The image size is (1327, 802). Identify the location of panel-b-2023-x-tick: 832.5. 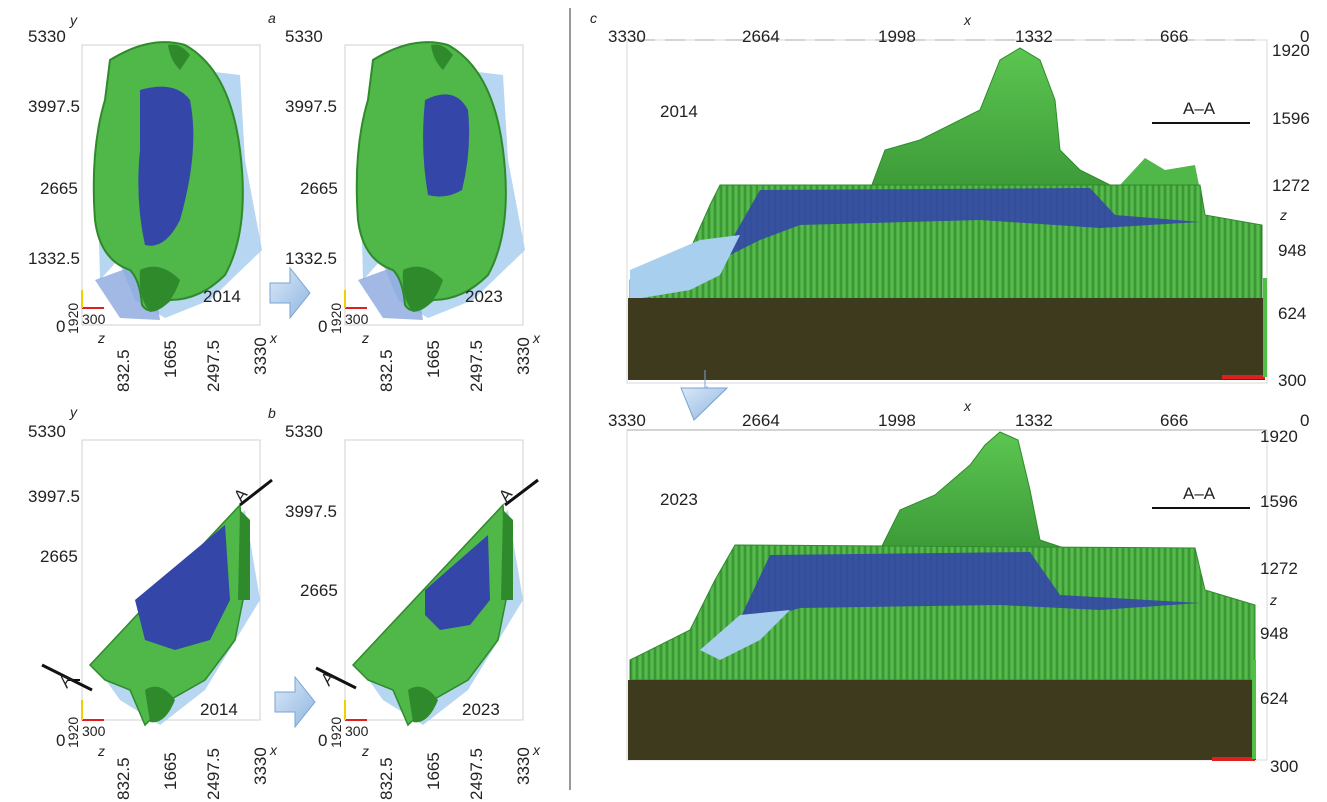
(386, 778).